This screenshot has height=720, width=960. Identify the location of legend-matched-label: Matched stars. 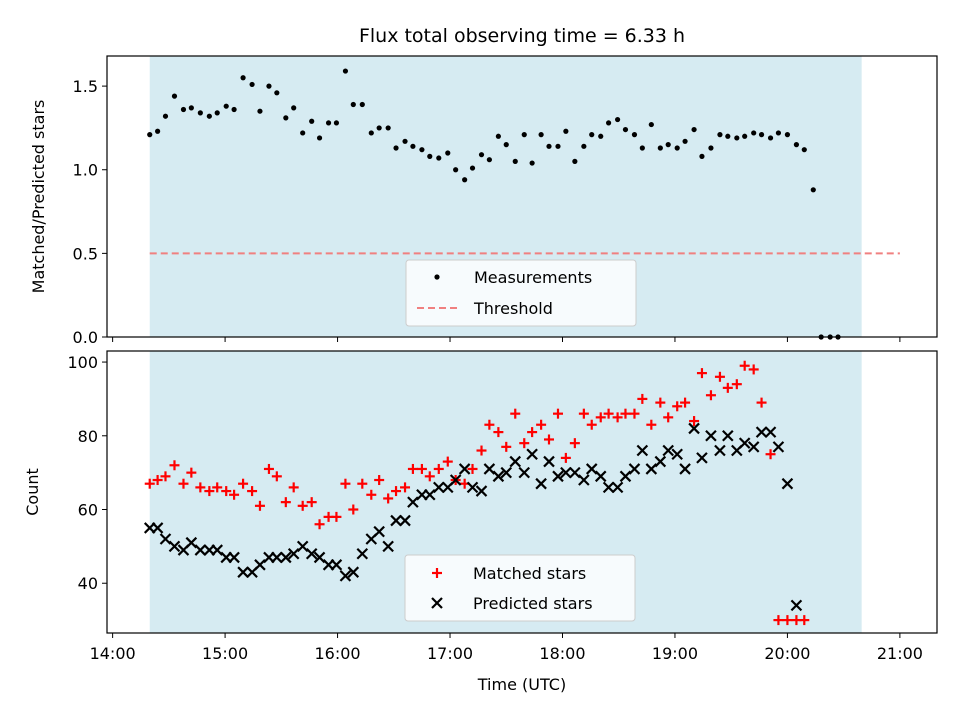
(529, 573).